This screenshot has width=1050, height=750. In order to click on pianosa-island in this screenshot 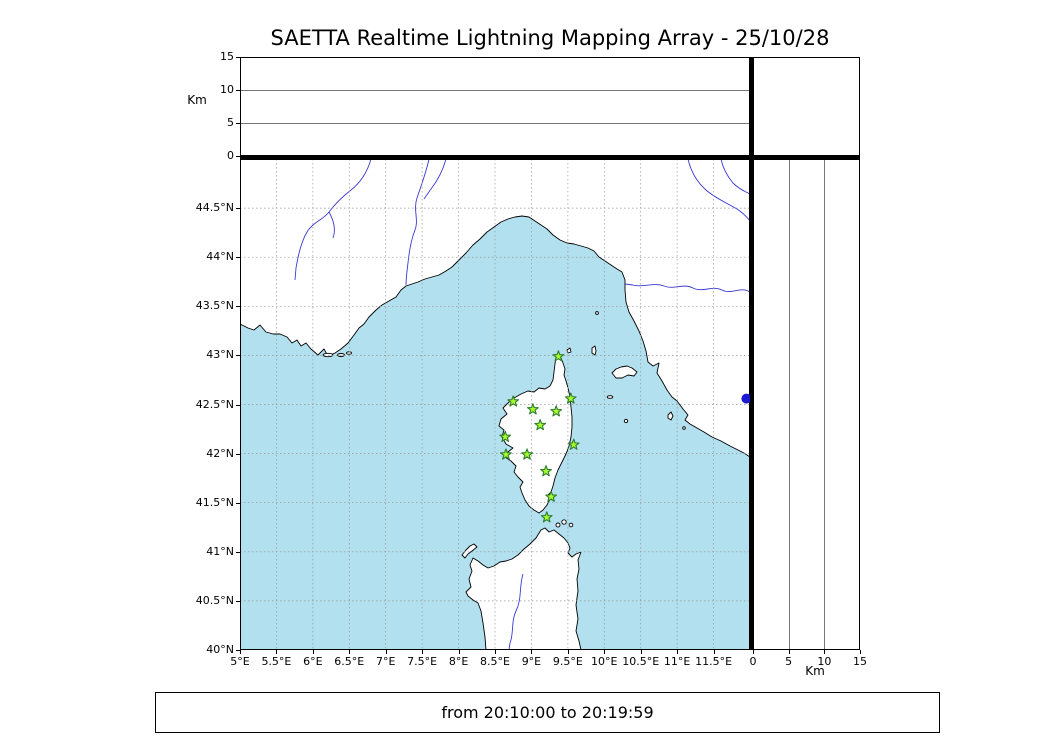, I will do `click(610, 397)`.